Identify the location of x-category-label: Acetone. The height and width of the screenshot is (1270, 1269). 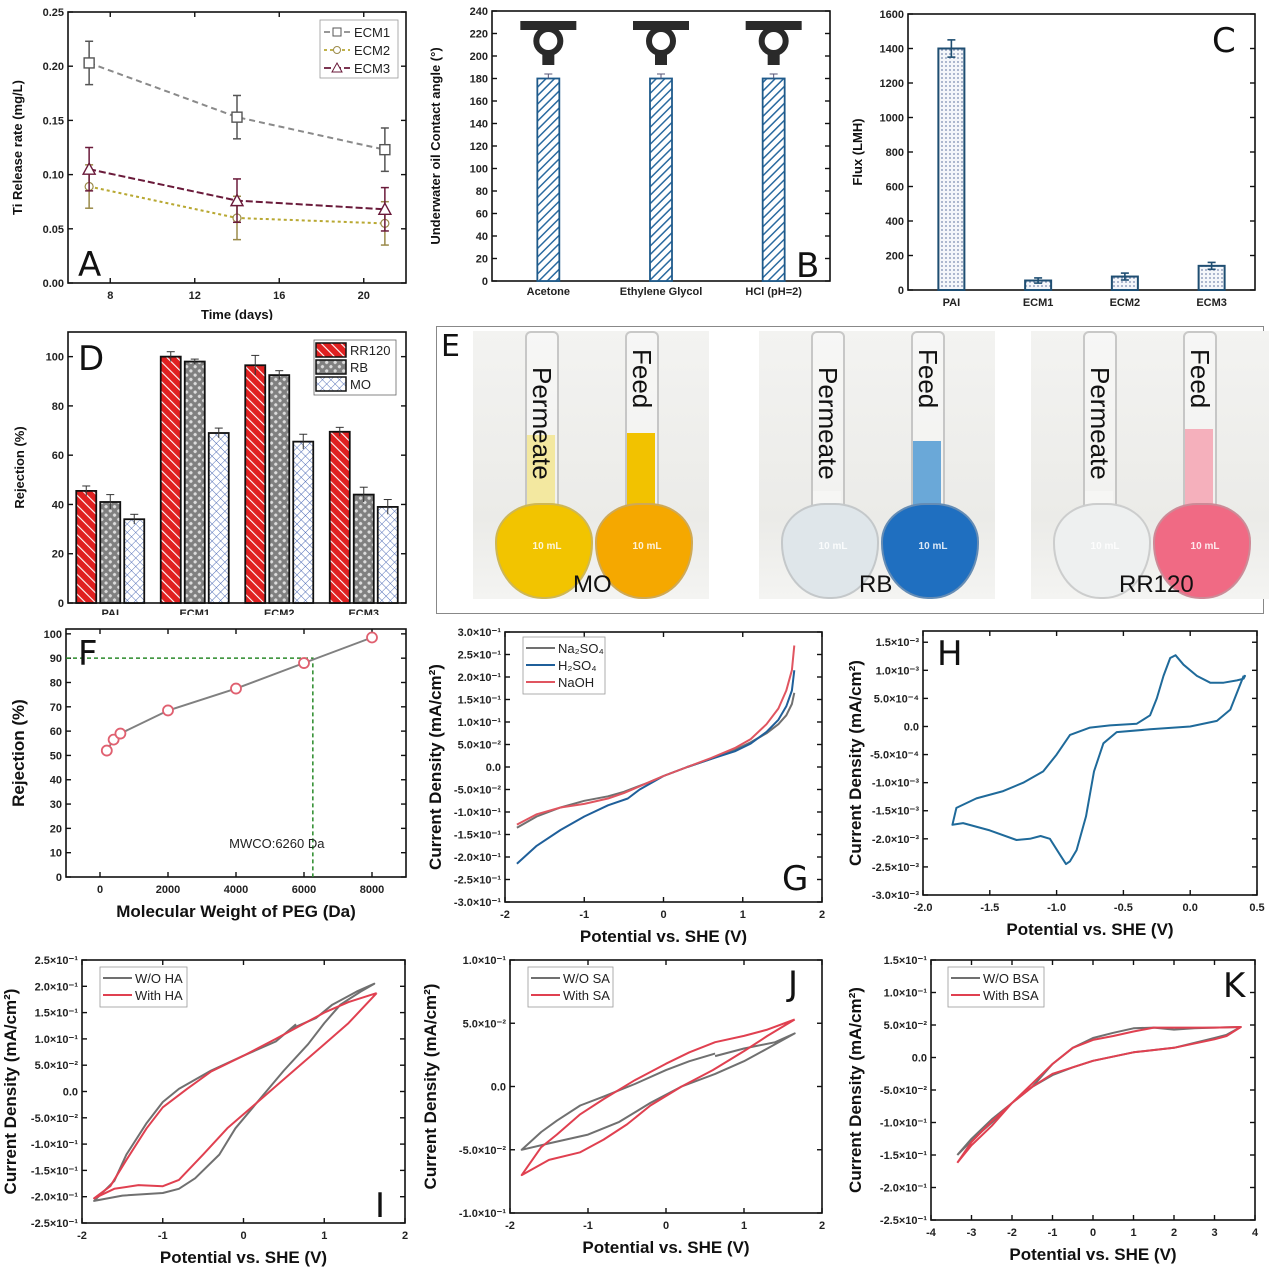
(548, 292).